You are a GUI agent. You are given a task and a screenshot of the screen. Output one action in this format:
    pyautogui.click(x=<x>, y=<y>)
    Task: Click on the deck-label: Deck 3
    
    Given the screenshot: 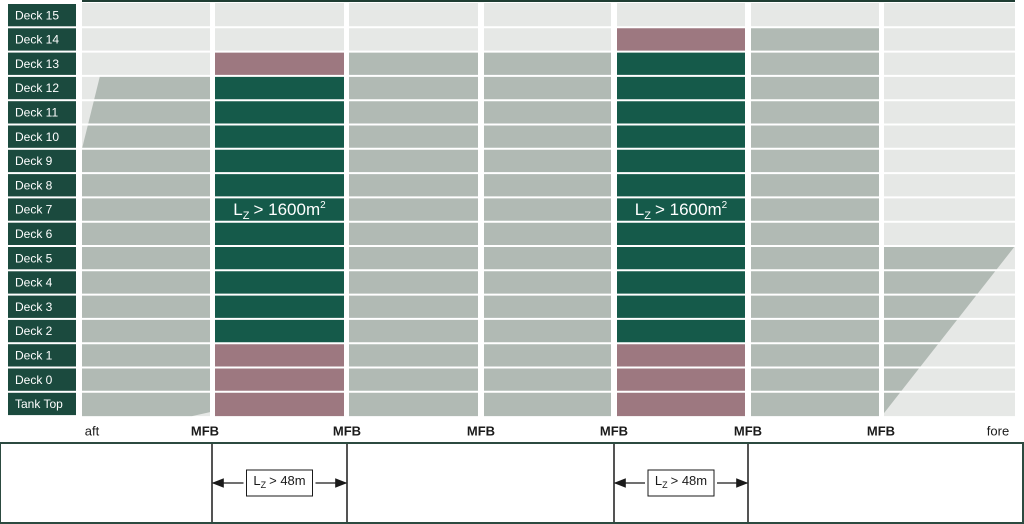 What is the action you would take?
    pyautogui.click(x=34, y=307)
    